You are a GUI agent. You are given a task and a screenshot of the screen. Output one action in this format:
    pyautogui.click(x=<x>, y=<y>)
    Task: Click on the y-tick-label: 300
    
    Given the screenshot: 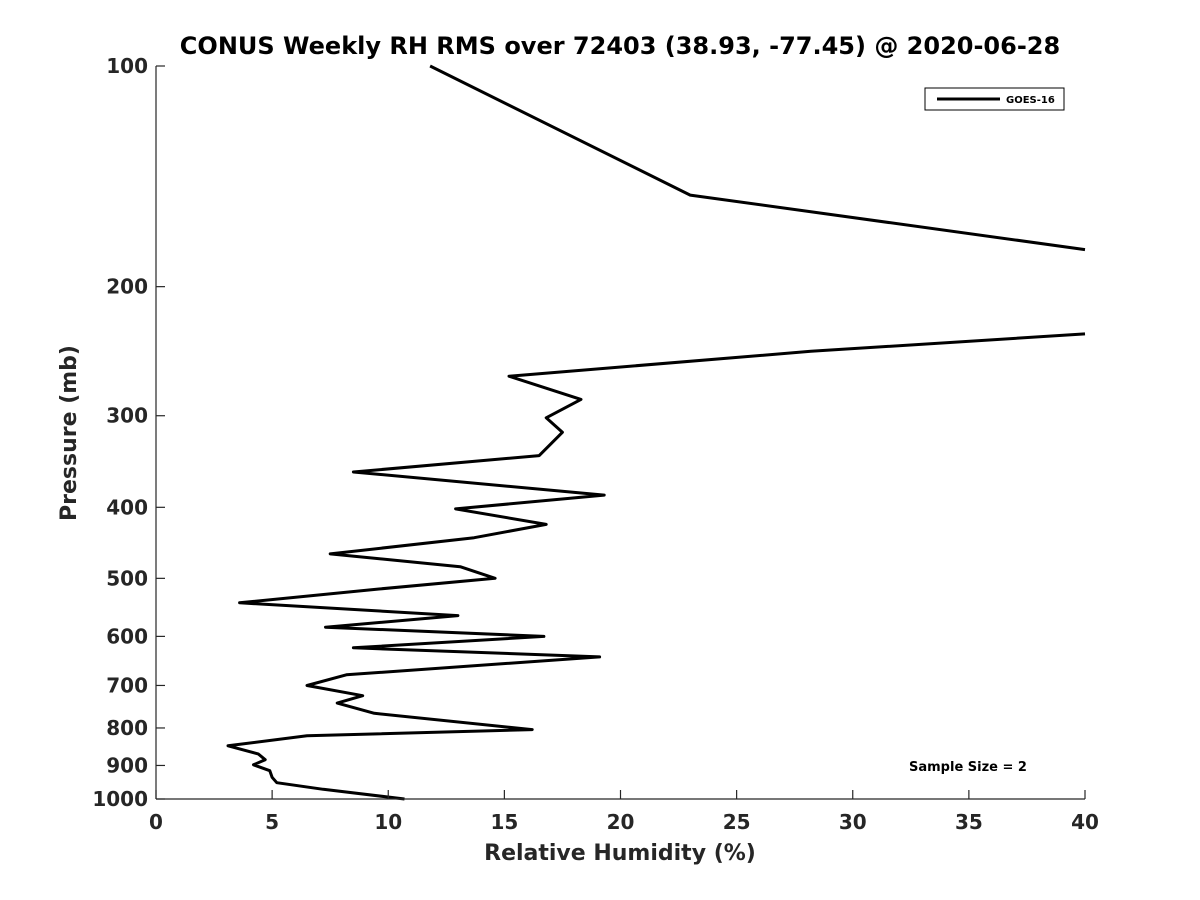 What is the action you would take?
    pyautogui.click(x=127, y=416)
    